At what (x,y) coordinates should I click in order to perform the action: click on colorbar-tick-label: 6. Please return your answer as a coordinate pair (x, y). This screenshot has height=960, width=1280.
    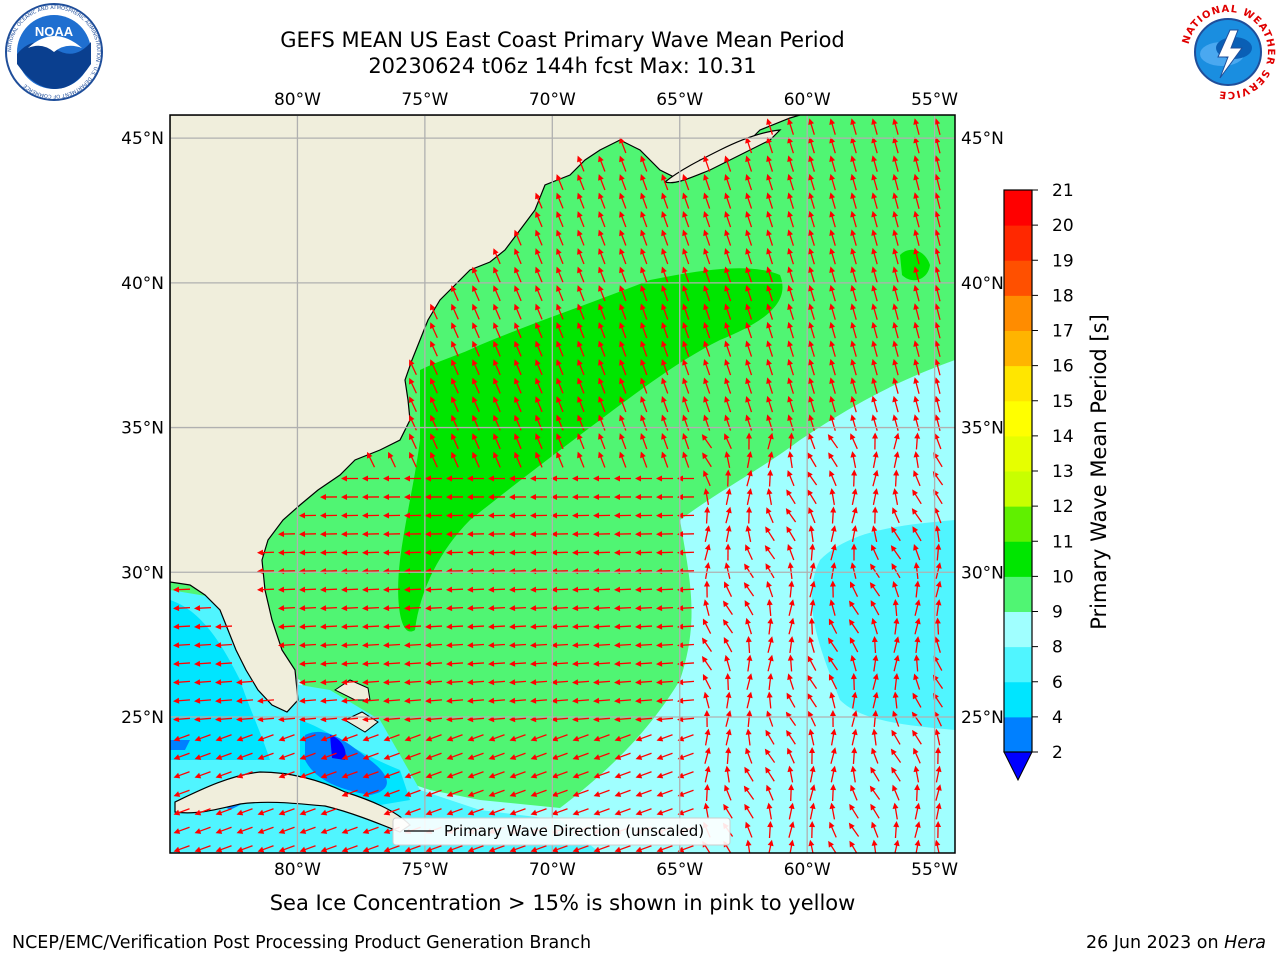
    Looking at the image, I should click on (1057, 683).